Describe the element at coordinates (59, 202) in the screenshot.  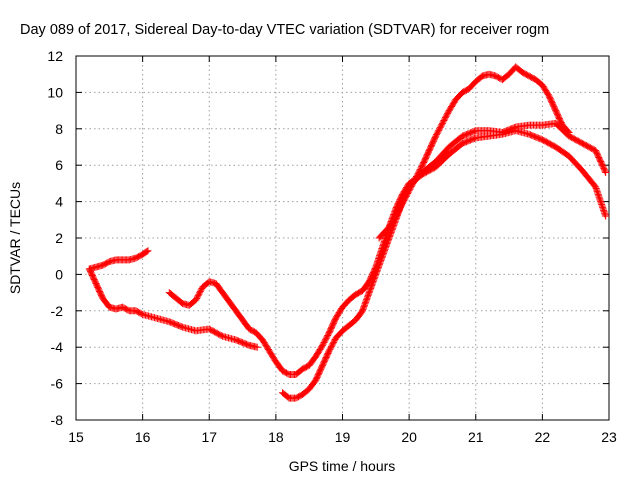
I see `y-tick-label: 4` at that location.